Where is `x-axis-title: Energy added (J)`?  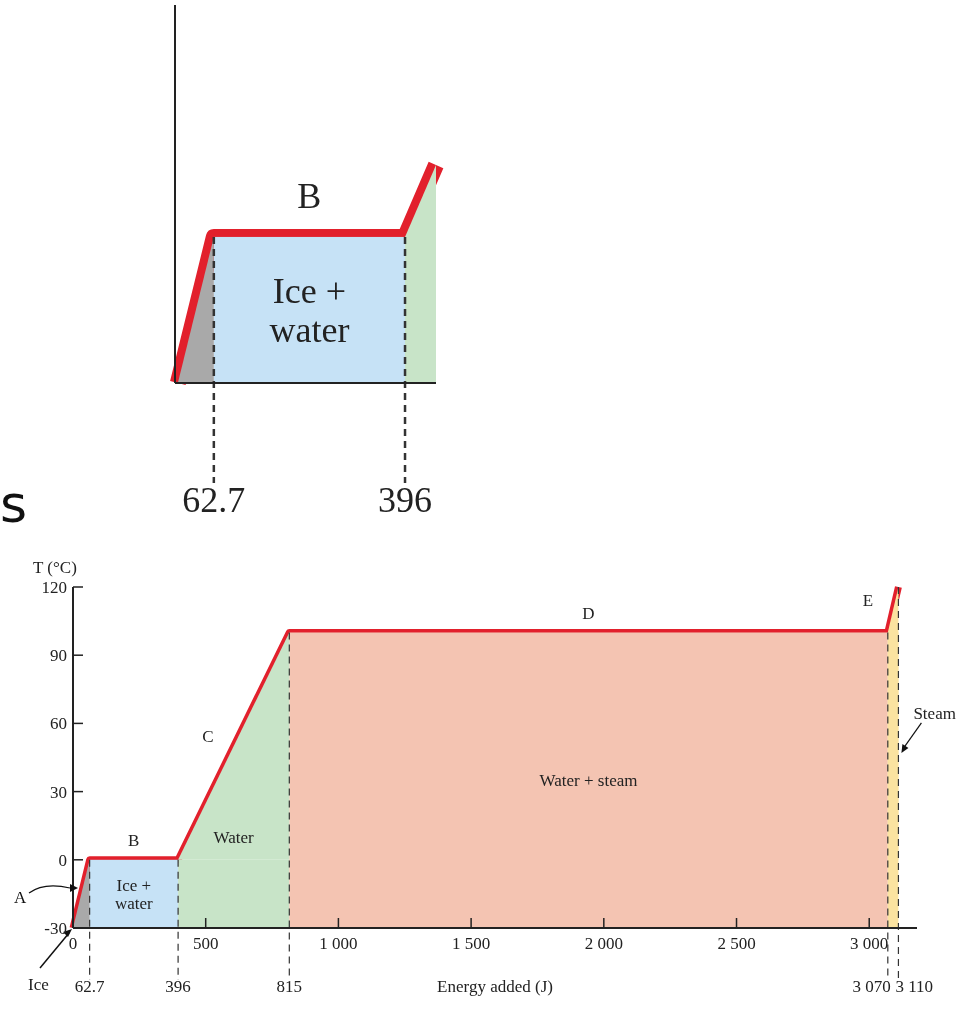 x-axis-title: Energy added (J) is located at coordinates (495, 986).